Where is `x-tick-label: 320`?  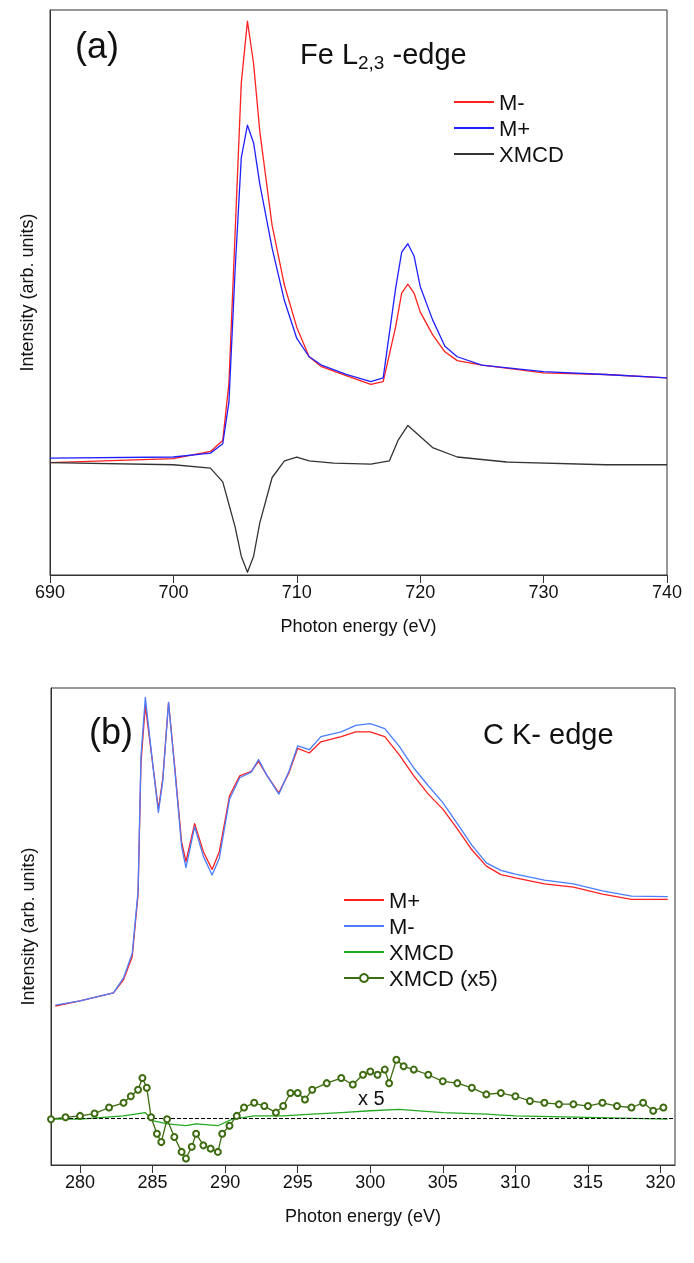
x-tick-label: 320 is located at coordinates (660, 1182).